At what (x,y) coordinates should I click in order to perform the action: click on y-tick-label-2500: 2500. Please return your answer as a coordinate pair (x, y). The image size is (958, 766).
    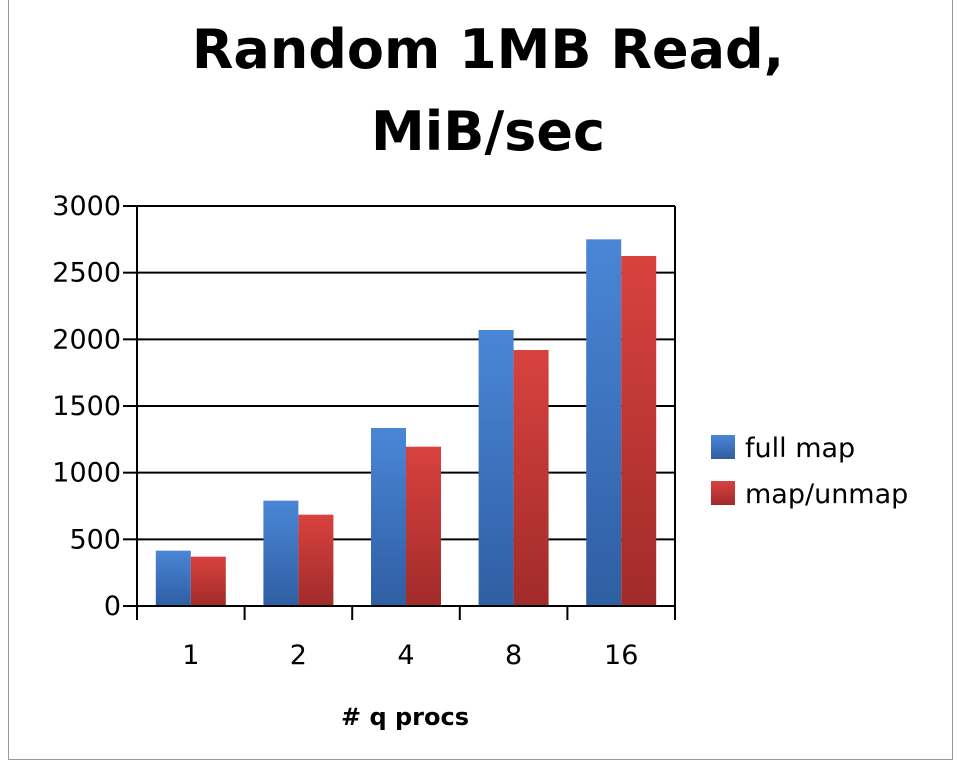
    Looking at the image, I should click on (86, 273).